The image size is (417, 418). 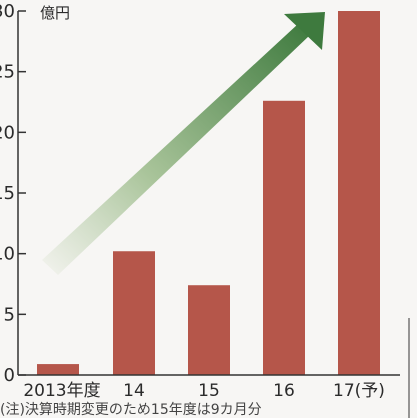 I want to click on y-tick-label: 5, so click(x=9, y=314).